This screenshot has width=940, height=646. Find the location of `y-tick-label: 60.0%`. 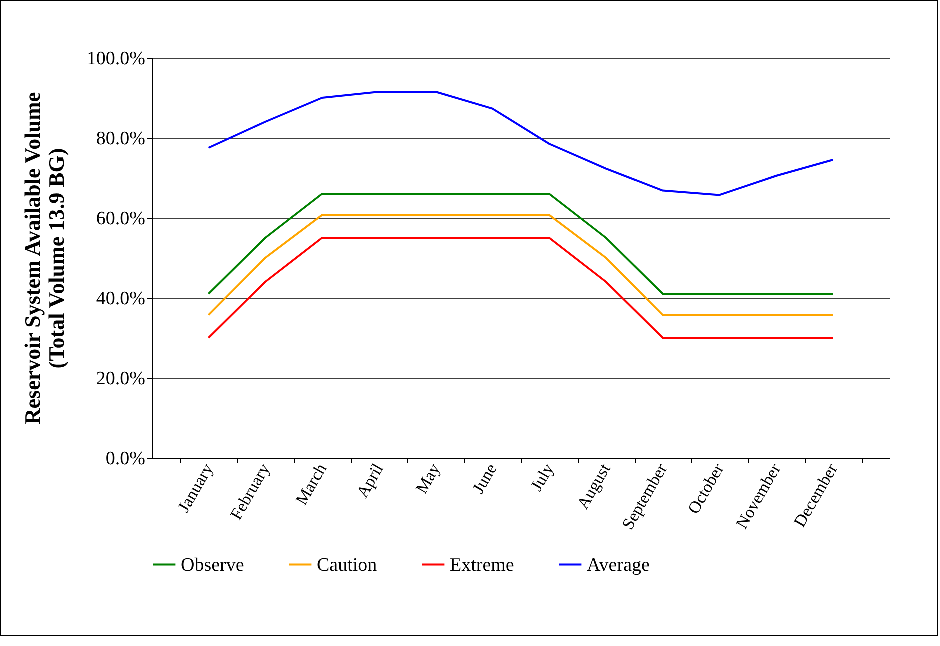

y-tick-label: 60.0% is located at coordinates (121, 219).